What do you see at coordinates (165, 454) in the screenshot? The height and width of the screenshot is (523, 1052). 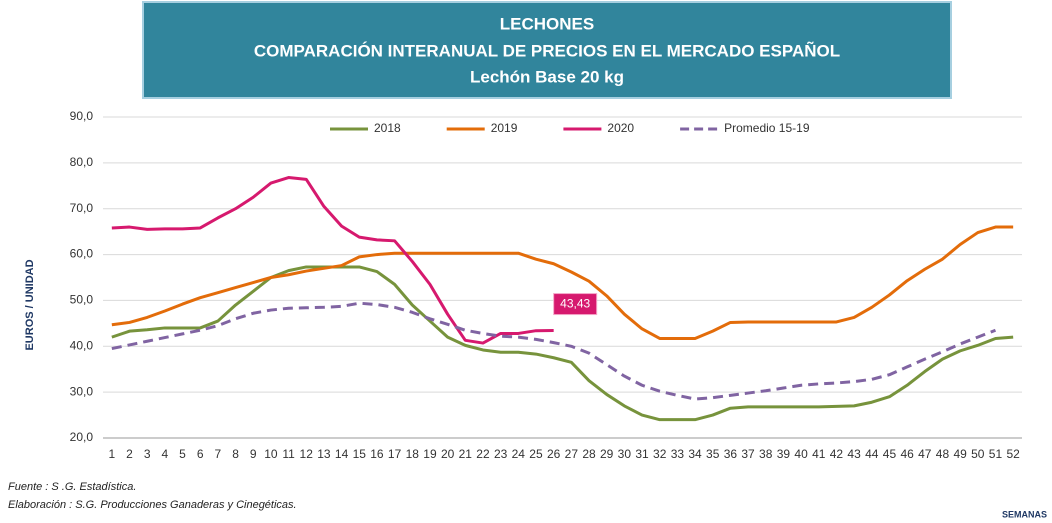 I see `x-tick-label: 4` at bounding box center [165, 454].